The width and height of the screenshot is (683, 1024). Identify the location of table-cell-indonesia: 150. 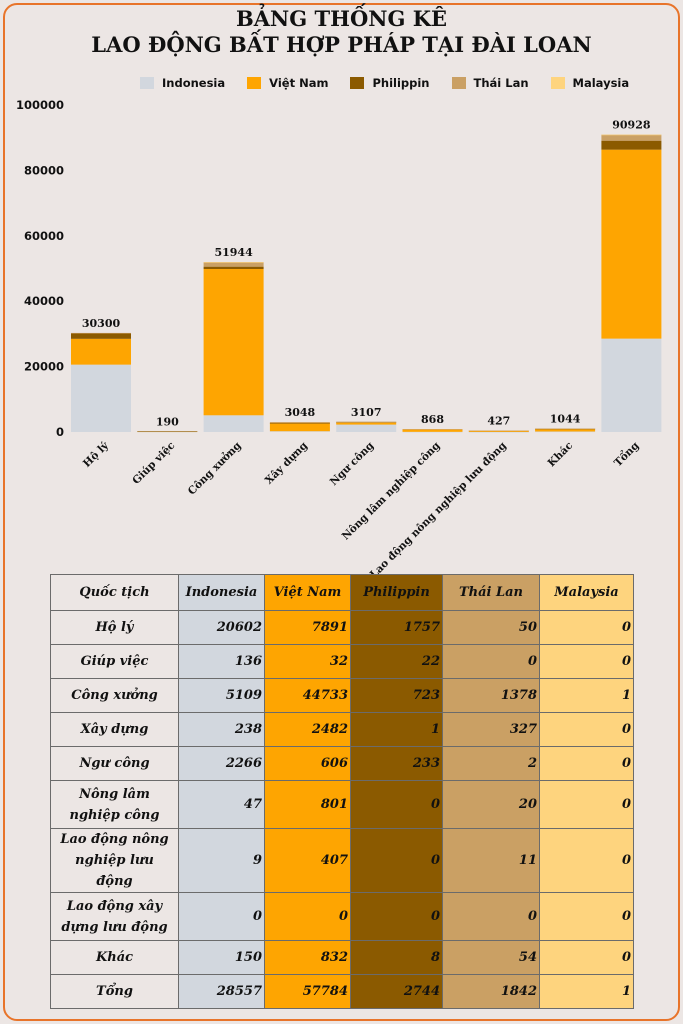
(221, 957).